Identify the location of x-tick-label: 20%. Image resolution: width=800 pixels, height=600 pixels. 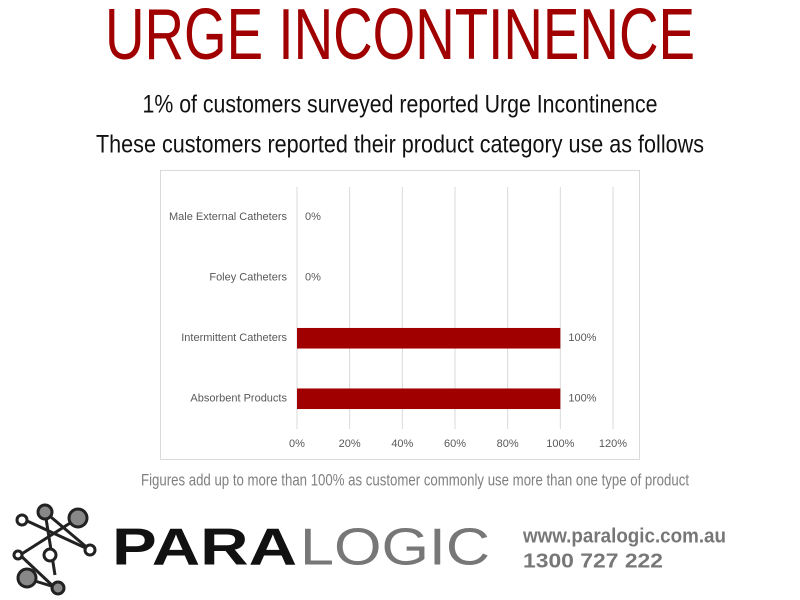
(350, 444).